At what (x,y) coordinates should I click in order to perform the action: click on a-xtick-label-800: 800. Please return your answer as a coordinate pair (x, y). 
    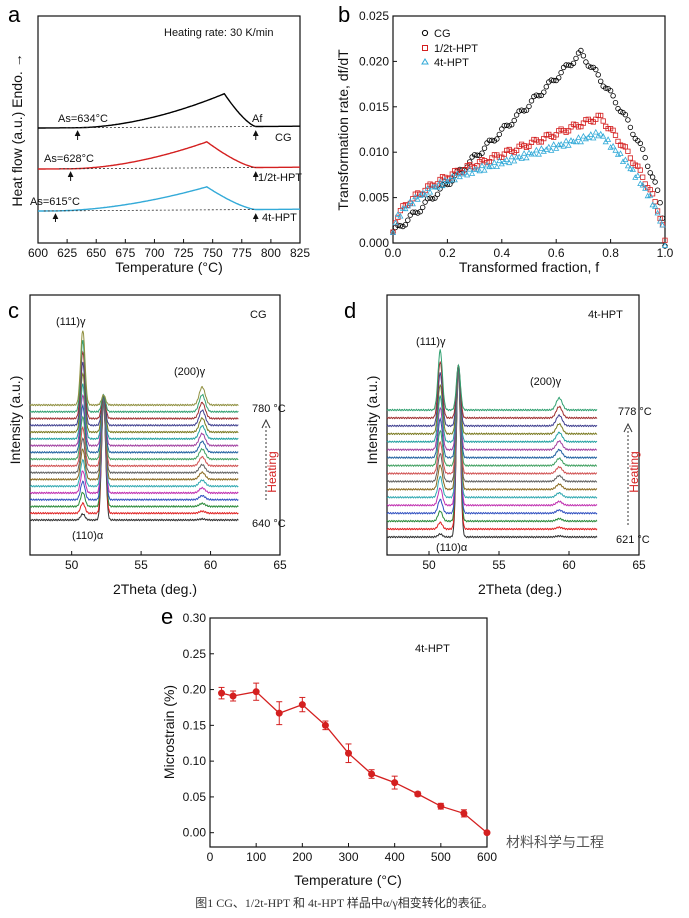
    Looking at the image, I should click on (271, 253).